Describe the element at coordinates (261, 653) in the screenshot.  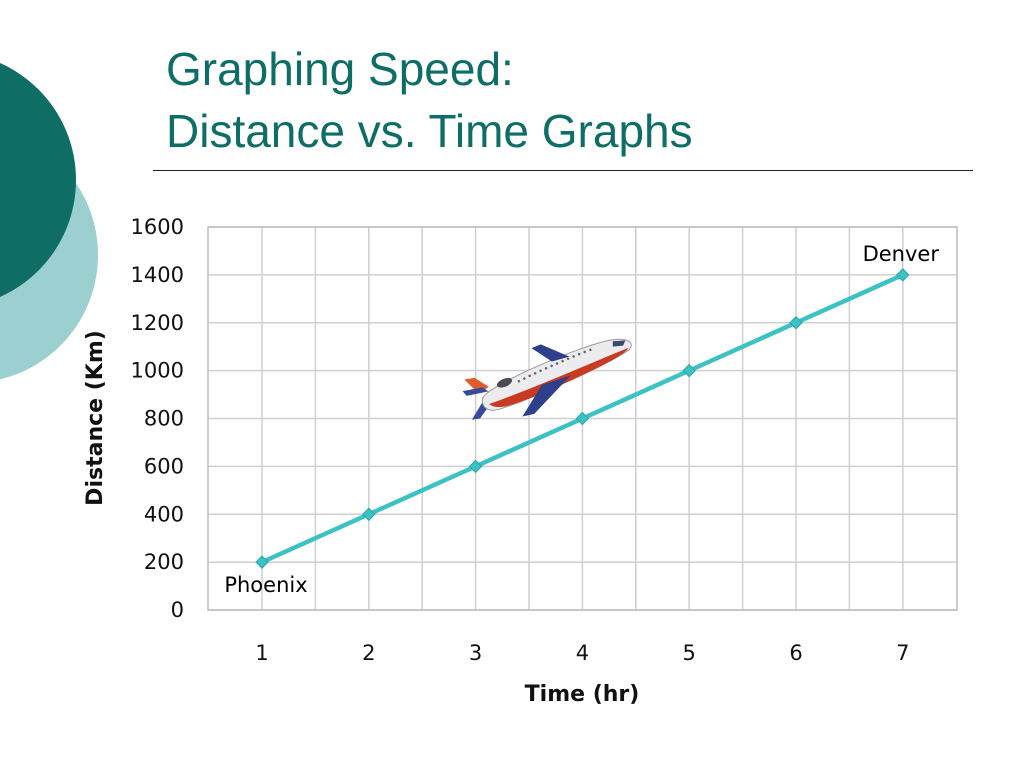
I see `x-tick-label: 1` at that location.